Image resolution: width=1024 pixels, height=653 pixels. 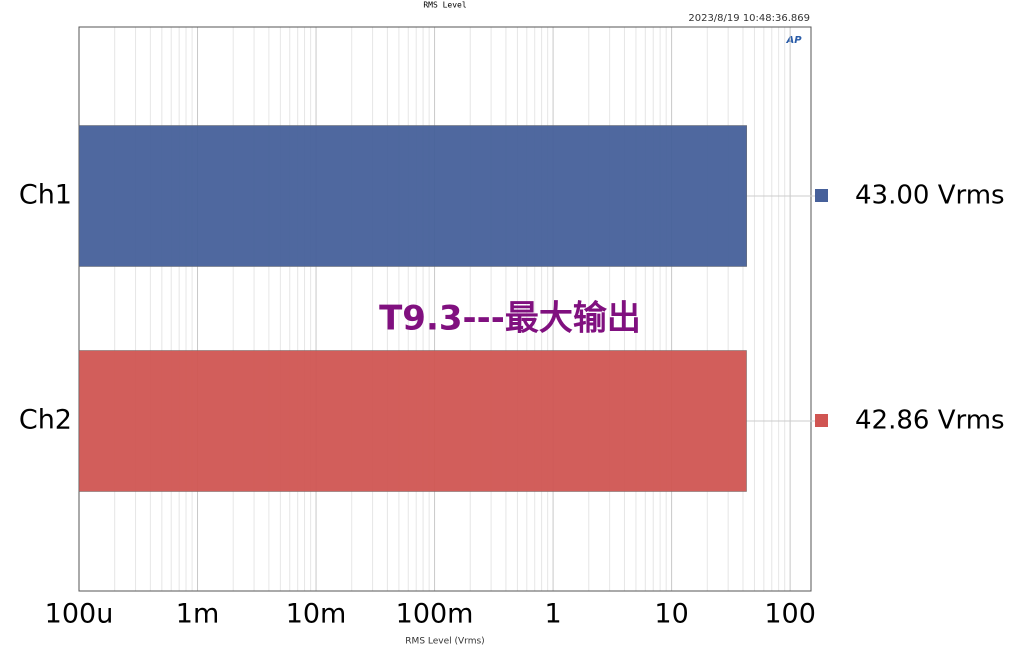 I want to click on x-tick-label: 10, so click(x=671, y=614).